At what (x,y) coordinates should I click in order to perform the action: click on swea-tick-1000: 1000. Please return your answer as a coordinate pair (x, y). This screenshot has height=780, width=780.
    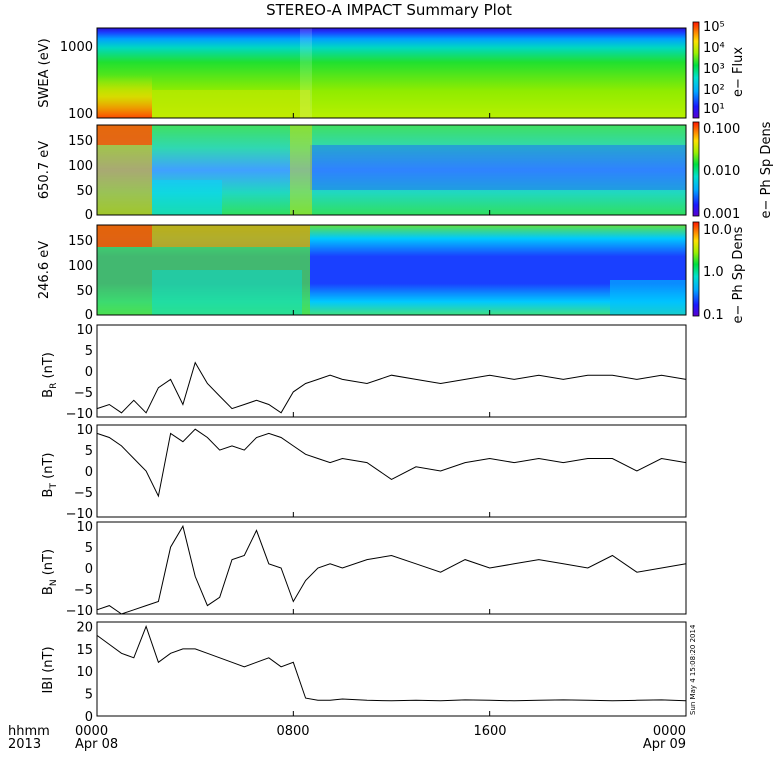
    Looking at the image, I should click on (76, 47).